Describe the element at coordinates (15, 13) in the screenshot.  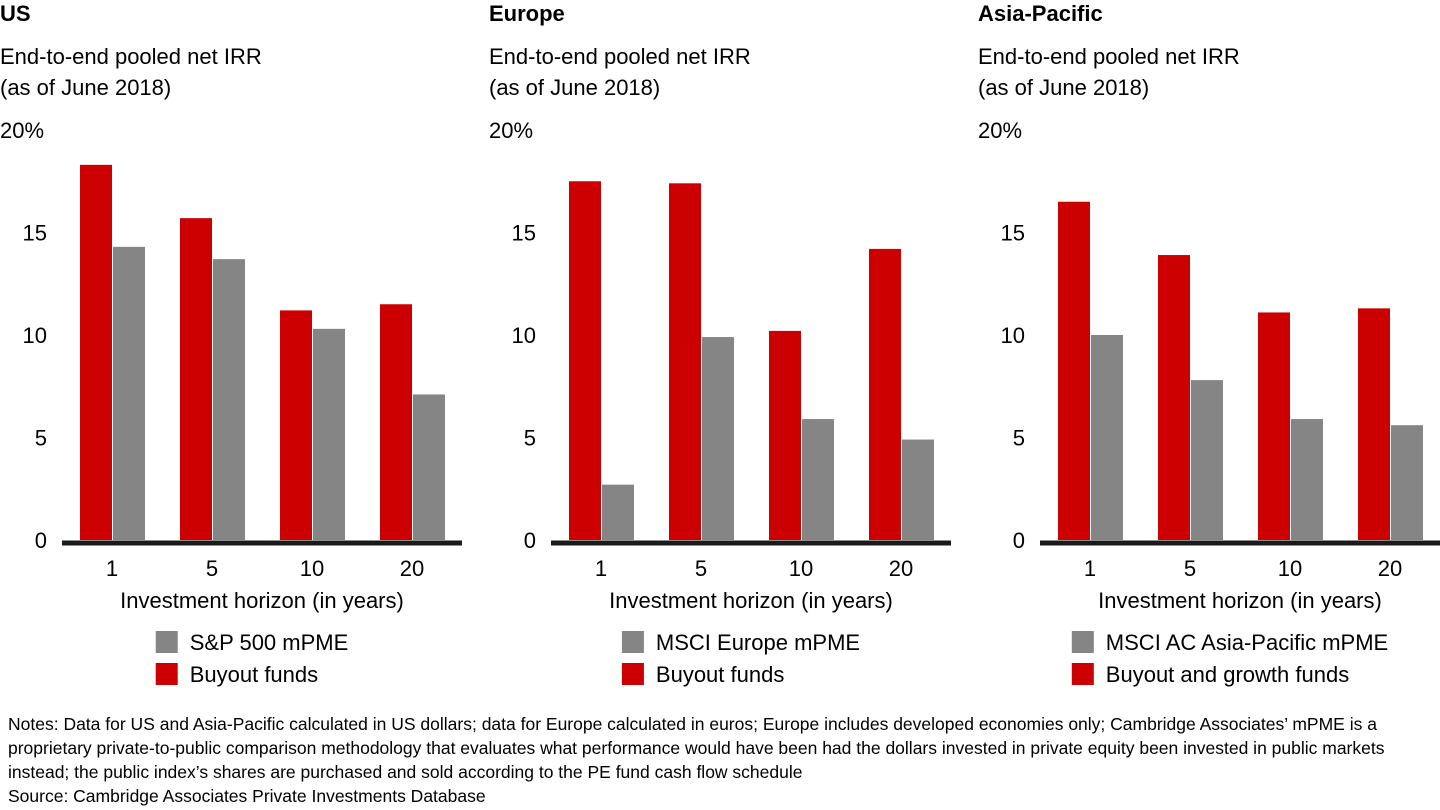
I see `panel-title: US` at that location.